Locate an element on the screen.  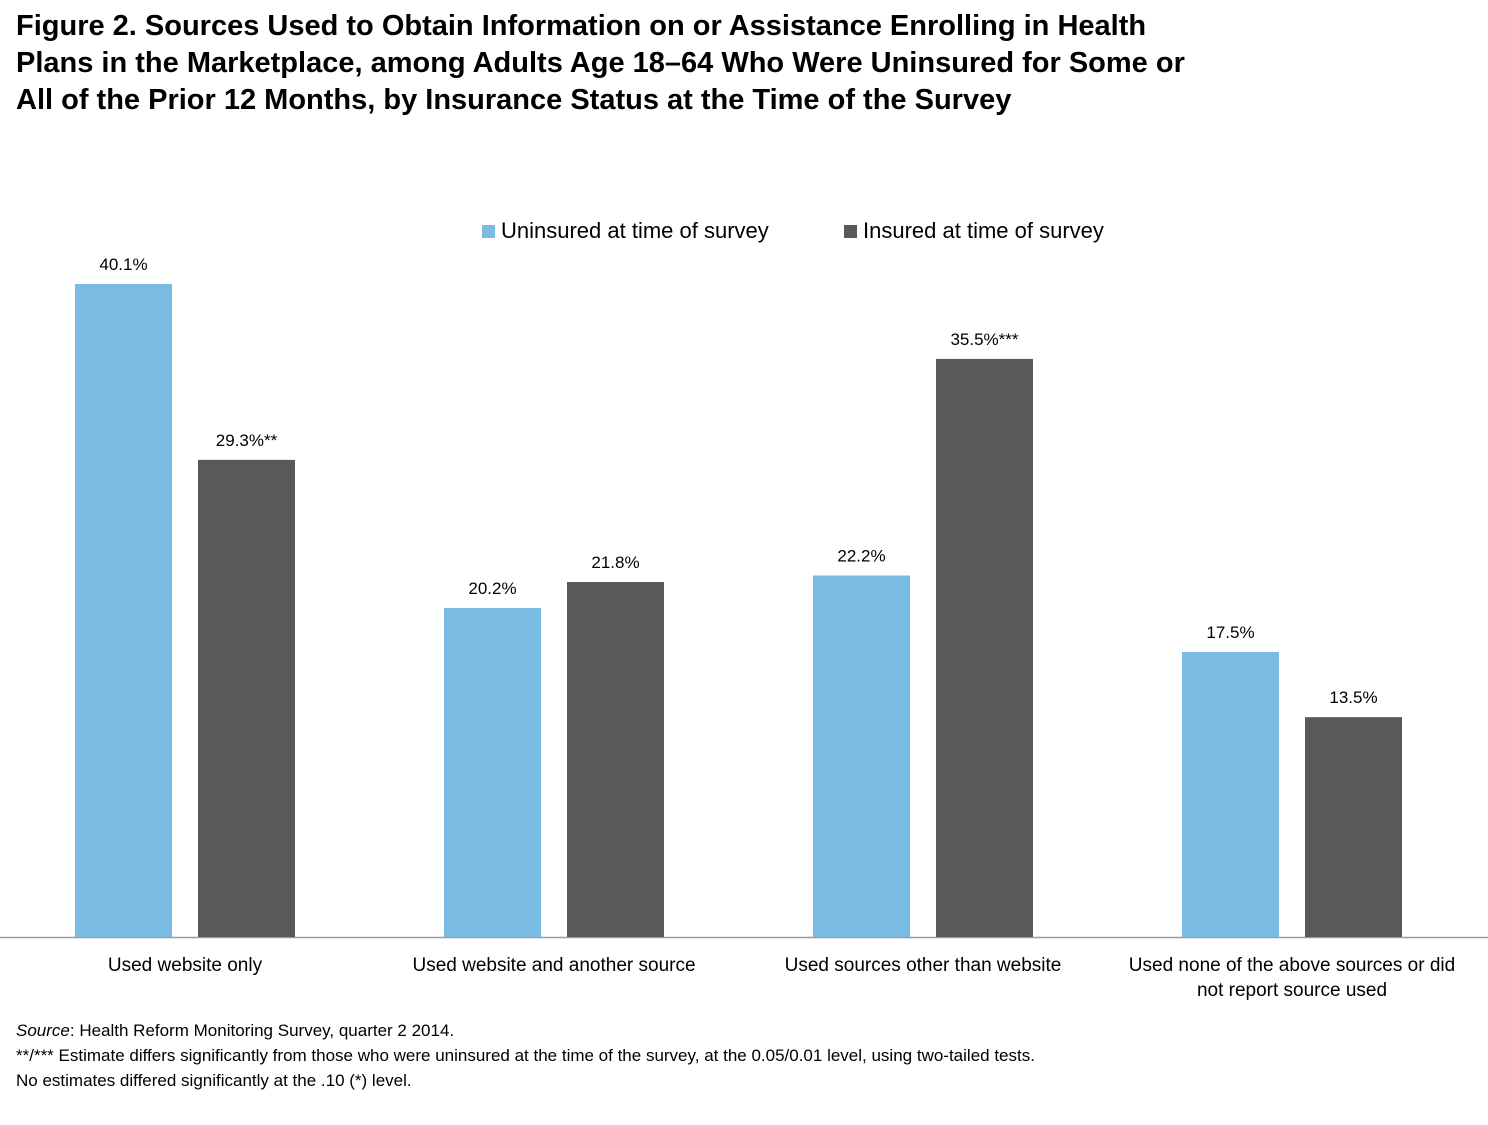
category-label-1: Used website only is located at coordinates (185, 965).